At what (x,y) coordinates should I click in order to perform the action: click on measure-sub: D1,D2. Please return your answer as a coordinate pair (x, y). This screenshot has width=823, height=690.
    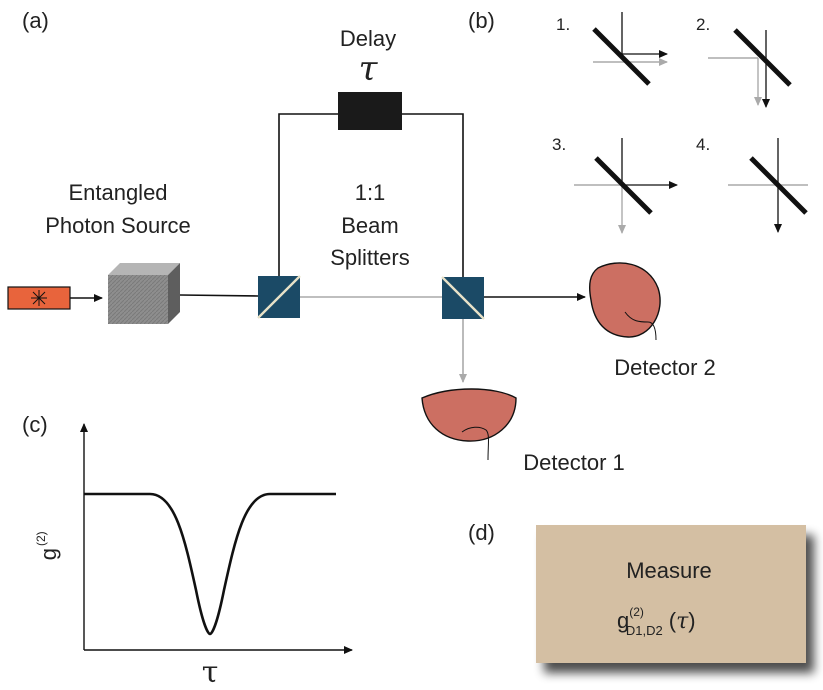
    Looking at the image, I should click on (644, 630).